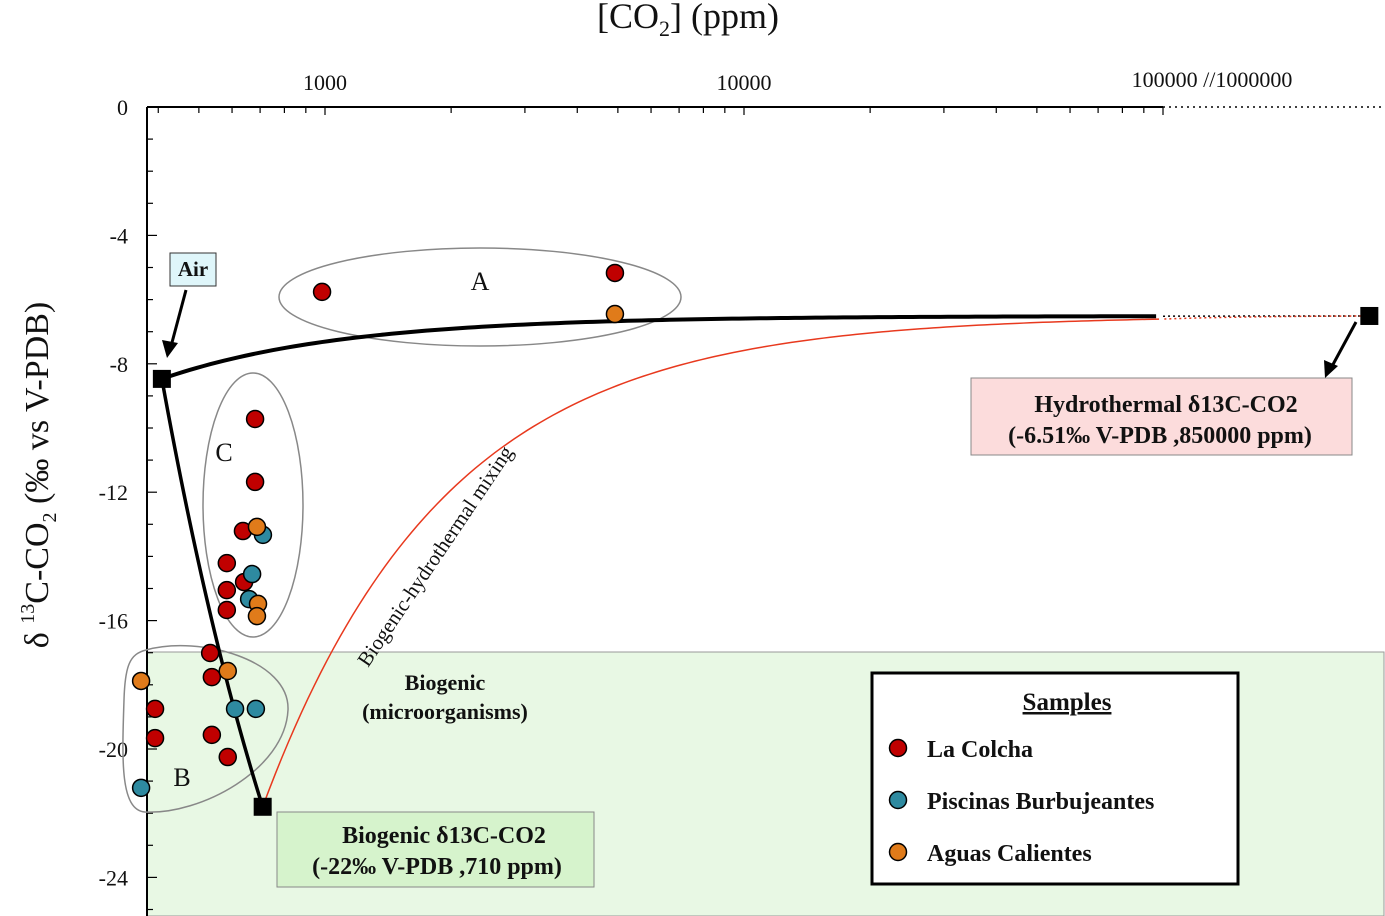 Image resolution: width=1385 pixels, height=916 pixels. What do you see at coordinates (444, 836) in the screenshot?
I see `biogenic-label-title: Biogenic δ13C-CO2` at bounding box center [444, 836].